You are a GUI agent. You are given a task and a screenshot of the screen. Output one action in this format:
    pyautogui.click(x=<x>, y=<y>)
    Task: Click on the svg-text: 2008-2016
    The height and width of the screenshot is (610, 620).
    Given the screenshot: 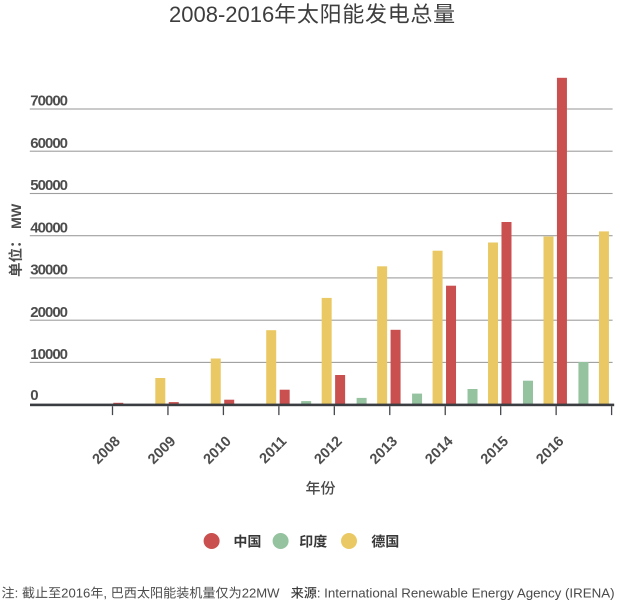 What is the action you would take?
    pyautogui.click(x=221, y=14)
    